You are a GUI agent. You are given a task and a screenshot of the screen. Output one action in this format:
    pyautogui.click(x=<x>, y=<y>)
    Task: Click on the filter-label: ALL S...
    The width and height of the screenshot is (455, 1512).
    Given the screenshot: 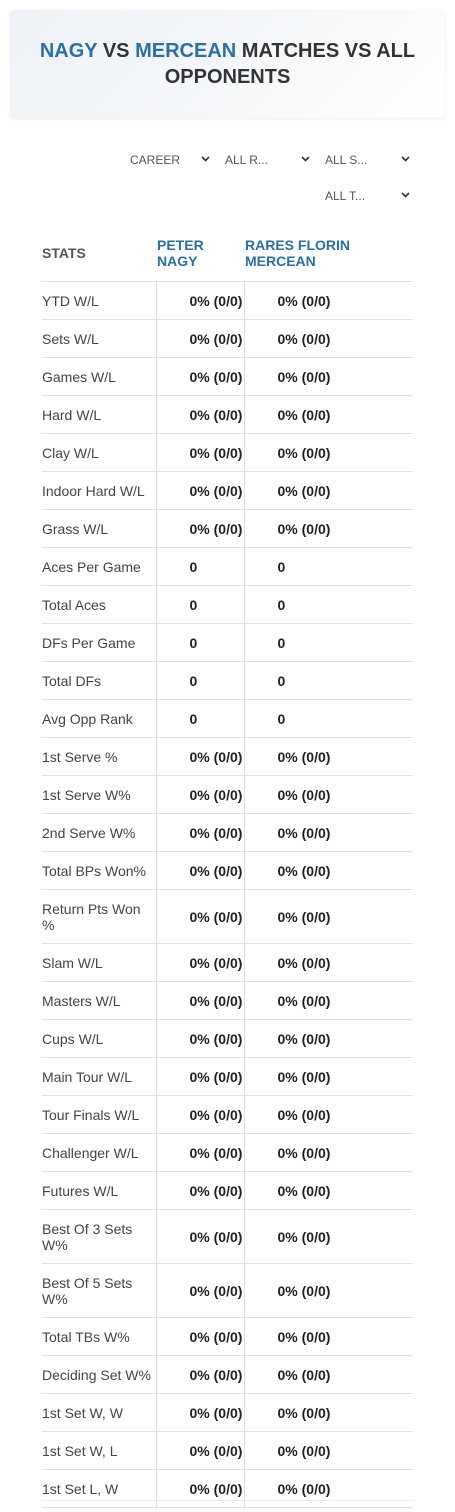 What is the action you would take?
    pyautogui.click(x=346, y=160)
    